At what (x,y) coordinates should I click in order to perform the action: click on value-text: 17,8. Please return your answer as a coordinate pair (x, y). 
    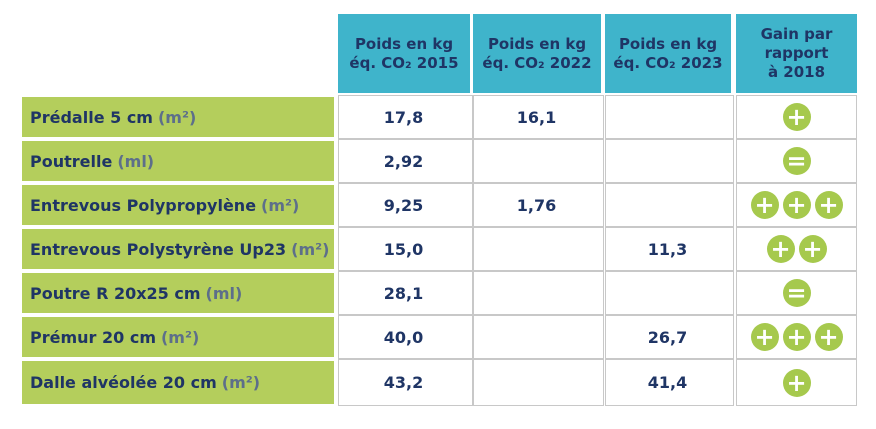
    Looking at the image, I should click on (403, 117).